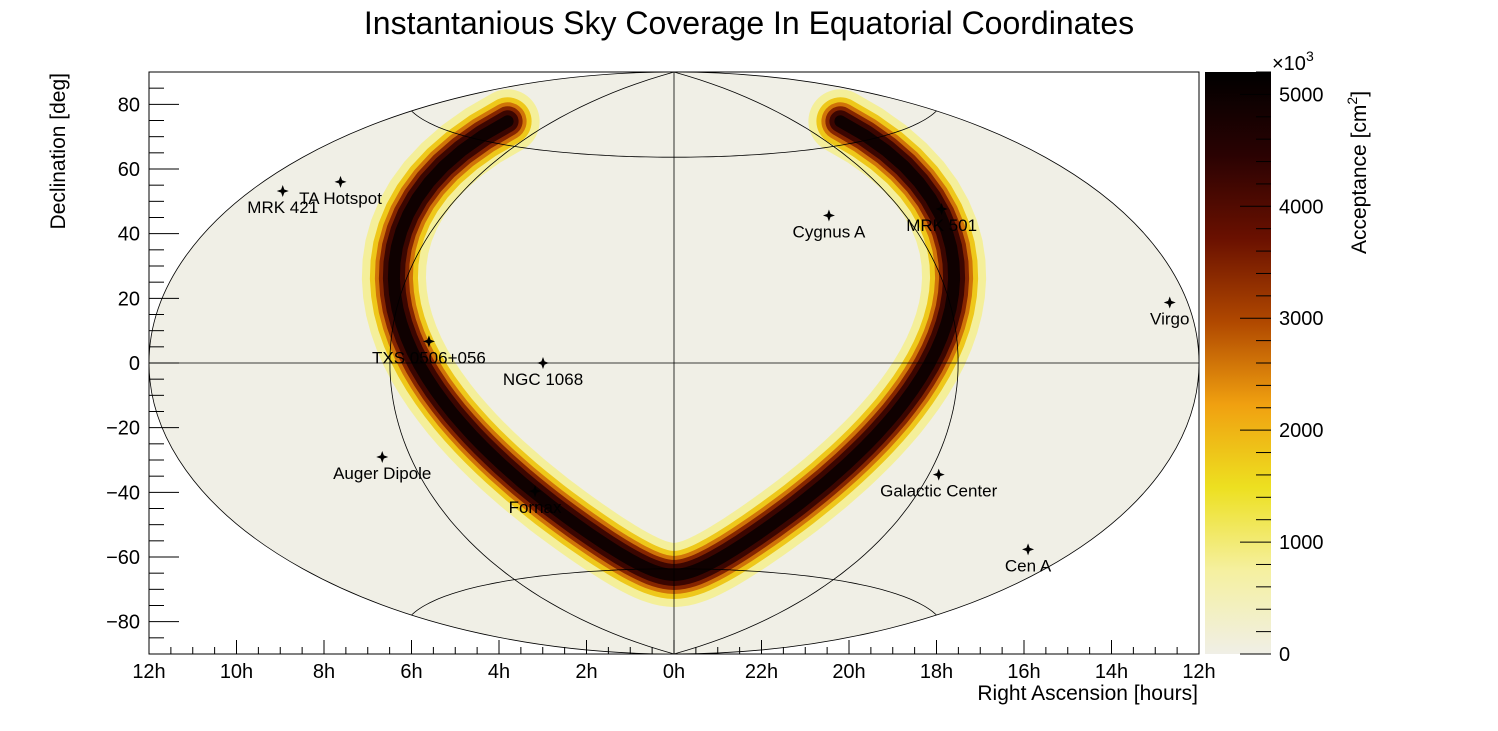 The image size is (1498, 731). I want to click on x-tick-label: 16h, so click(1023, 672).